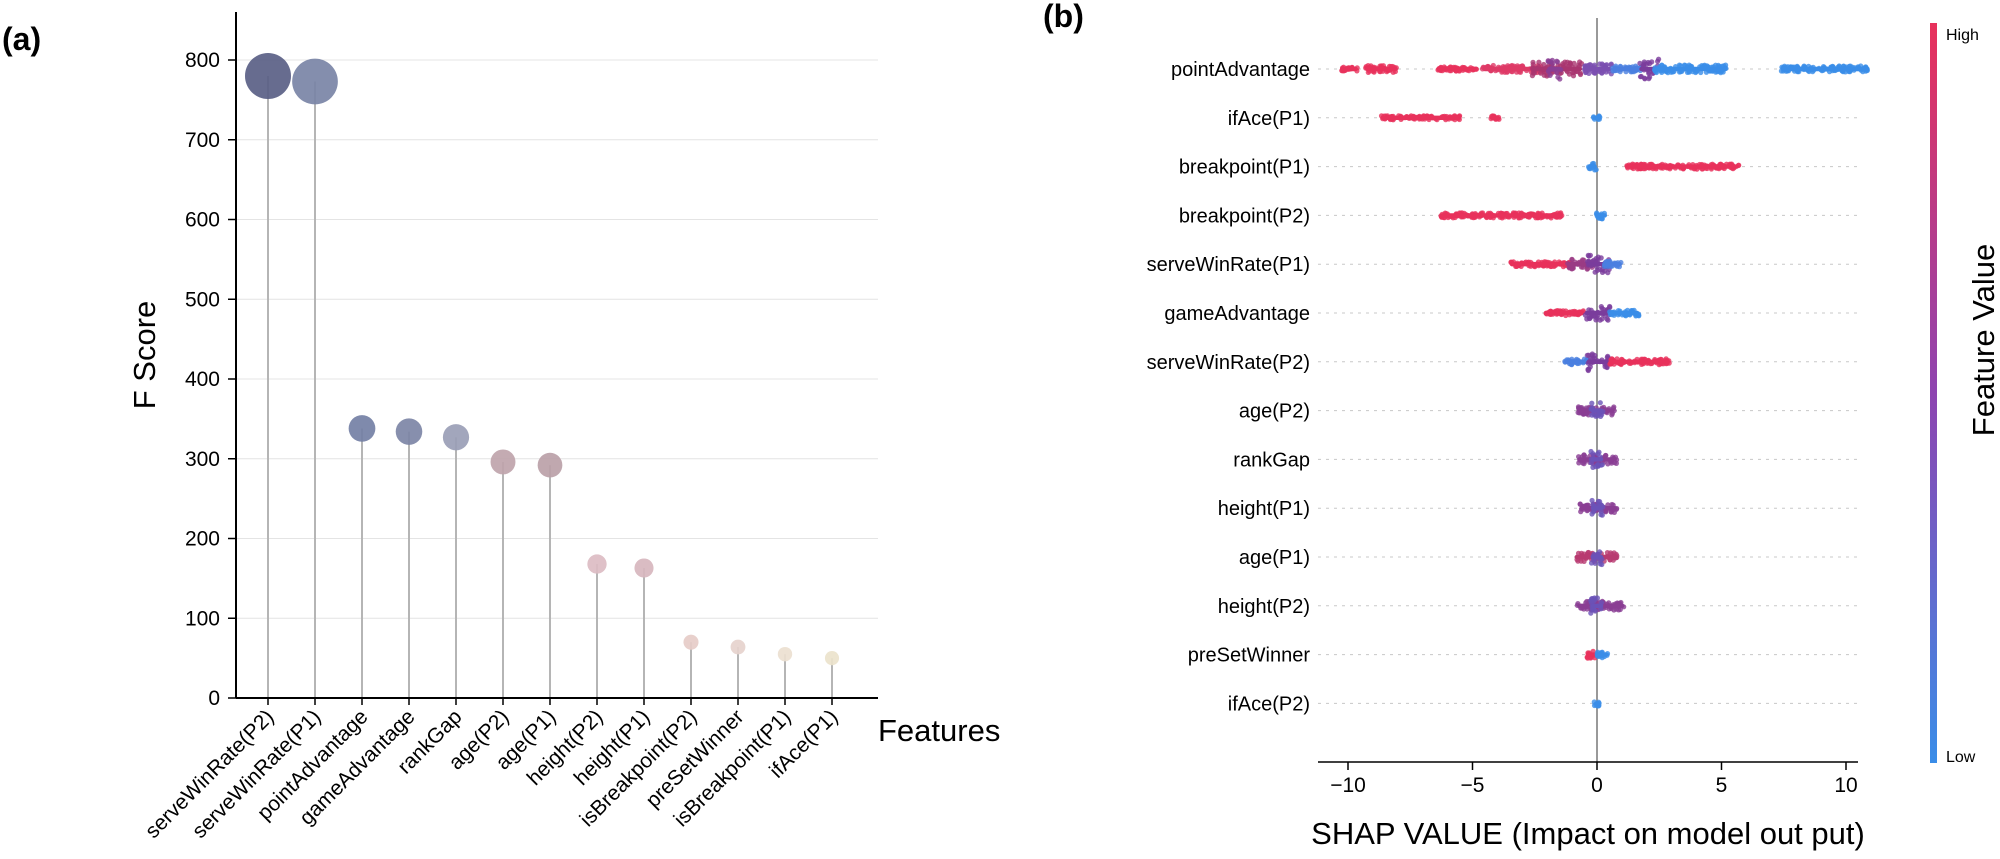 The width and height of the screenshot is (2000, 859). What do you see at coordinates (202, 459) in the screenshot?
I see `y-tick-label: 300` at bounding box center [202, 459].